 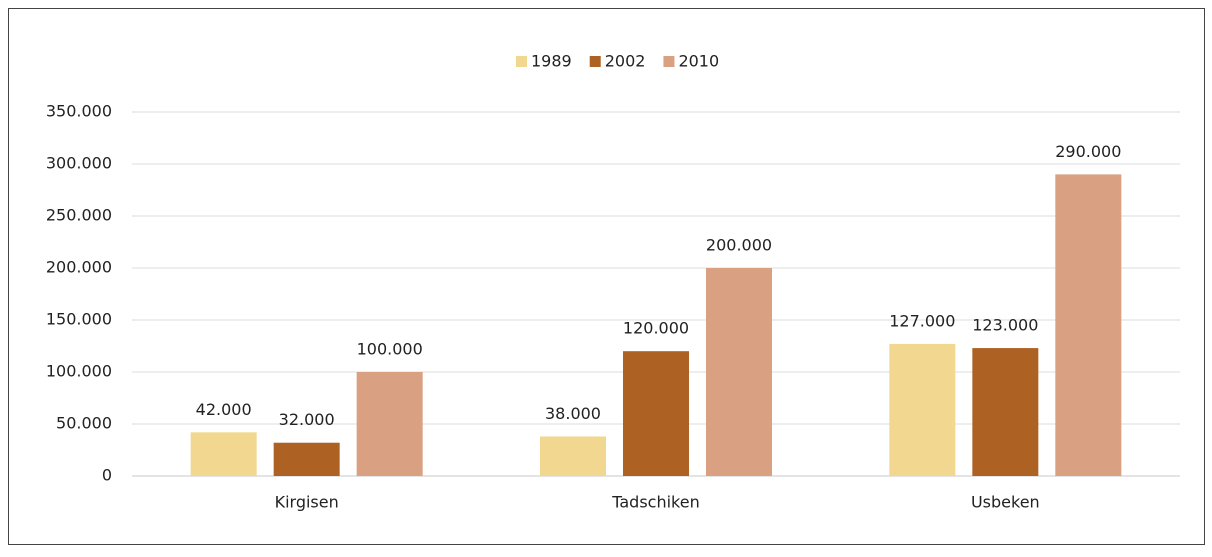 What do you see at coordinates (79, 319) in the screenshot?
I see `y-tick-label: 150.000` at bounding box center [79, 319].